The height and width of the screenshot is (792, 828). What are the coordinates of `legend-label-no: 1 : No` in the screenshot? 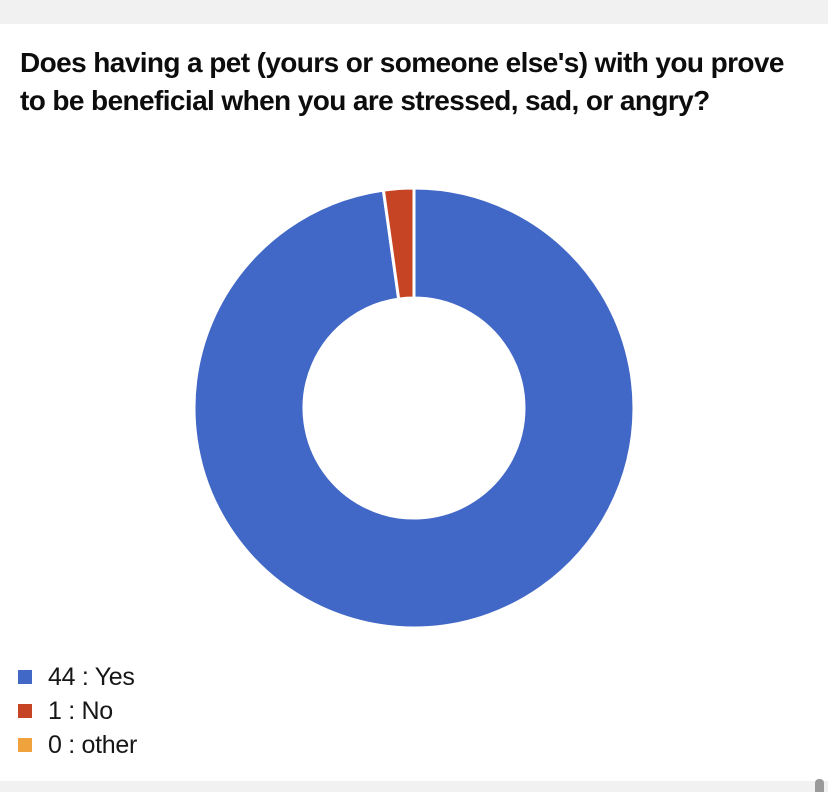 It's located at (80, 710).